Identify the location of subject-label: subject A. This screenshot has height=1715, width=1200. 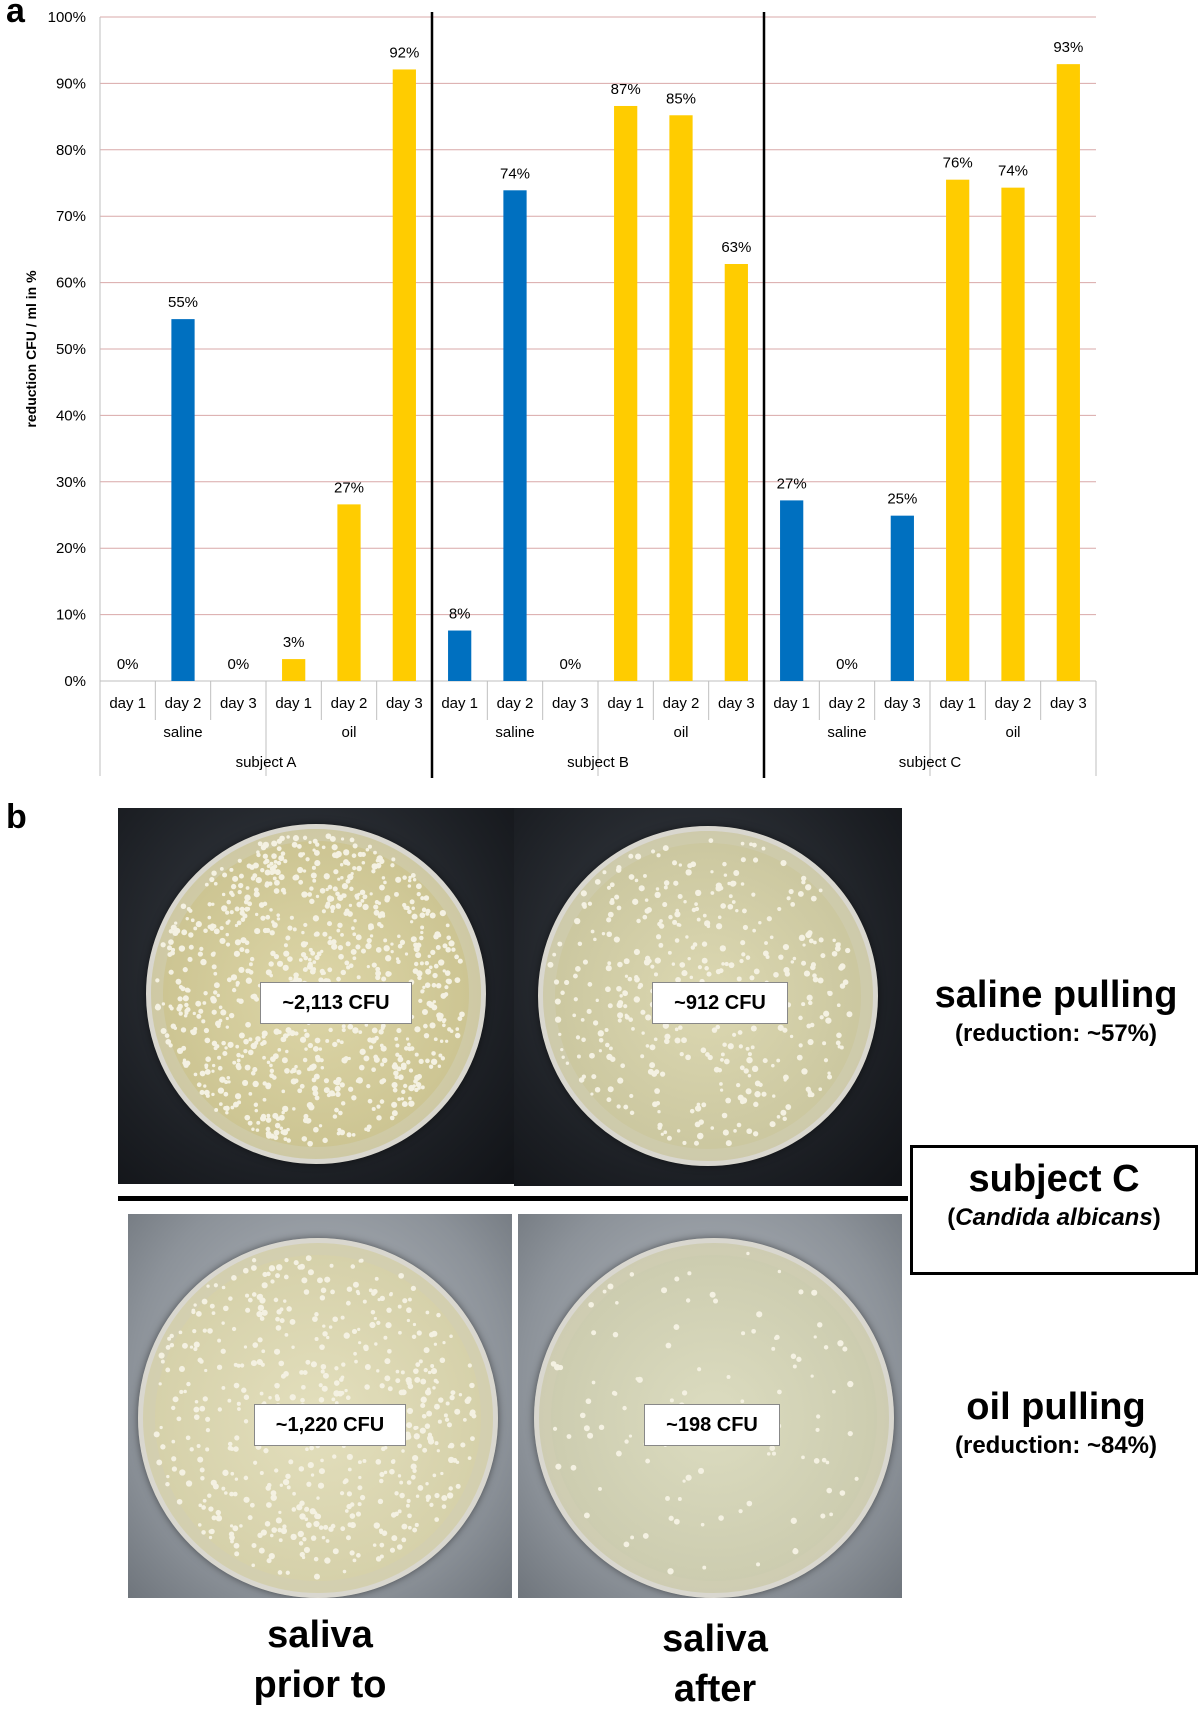
(266, 762).